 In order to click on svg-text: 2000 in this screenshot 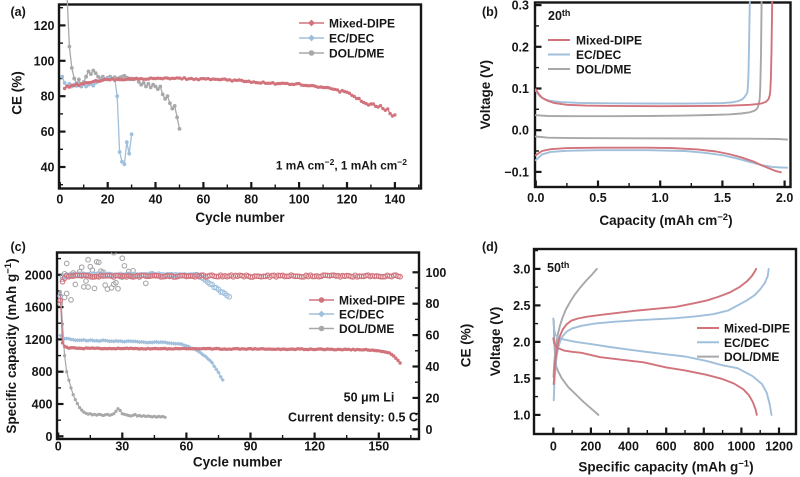, I will do `click(39, 275)`.